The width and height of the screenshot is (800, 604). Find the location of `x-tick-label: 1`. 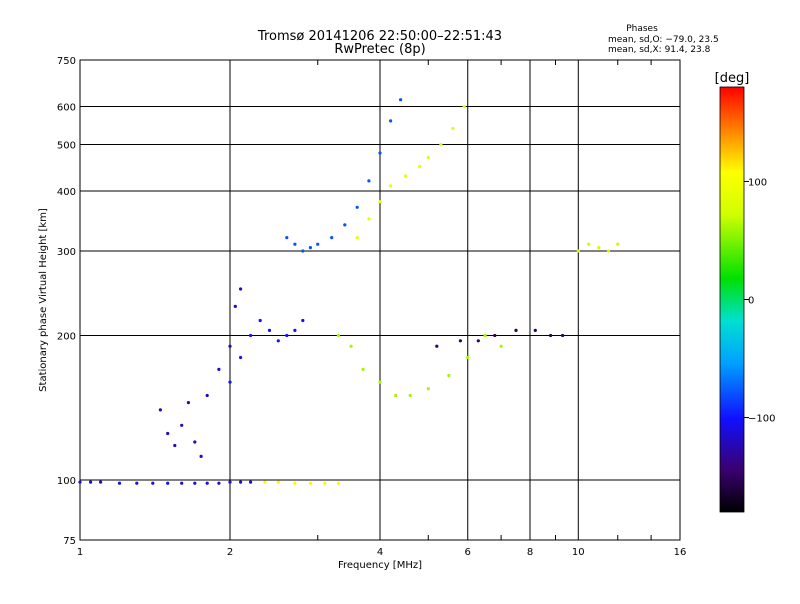

x-tick-label: 1 is located at coordinates (80, 552).